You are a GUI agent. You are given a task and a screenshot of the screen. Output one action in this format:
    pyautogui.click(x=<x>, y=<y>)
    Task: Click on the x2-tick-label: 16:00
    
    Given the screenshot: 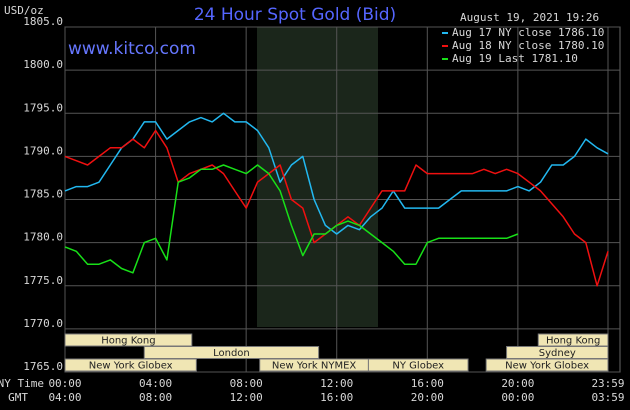 What is the action you would take?
    pyautogui.click(x=336, y=397)
    